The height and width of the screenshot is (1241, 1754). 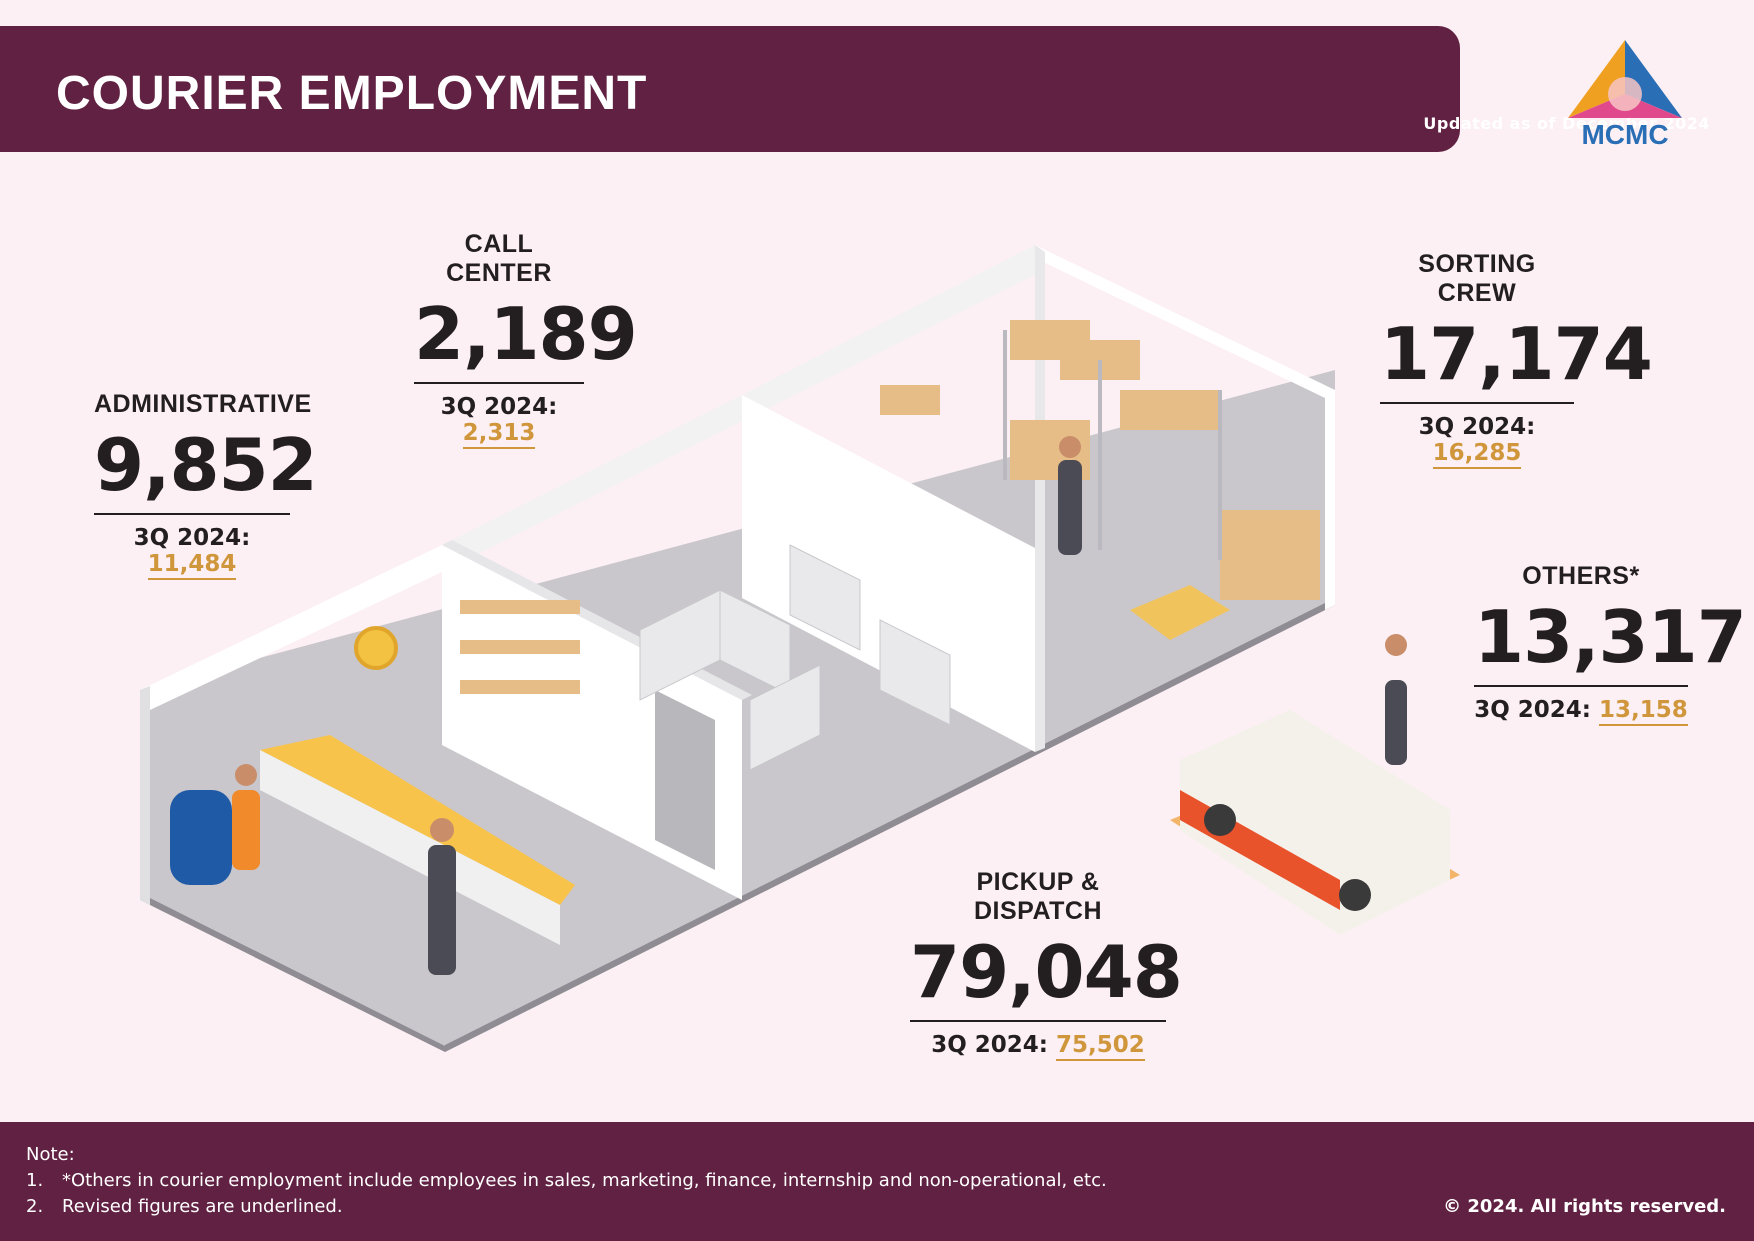 I want to click on page-title: COURIER EMPLOYMENT, so click(x=352, y=93).